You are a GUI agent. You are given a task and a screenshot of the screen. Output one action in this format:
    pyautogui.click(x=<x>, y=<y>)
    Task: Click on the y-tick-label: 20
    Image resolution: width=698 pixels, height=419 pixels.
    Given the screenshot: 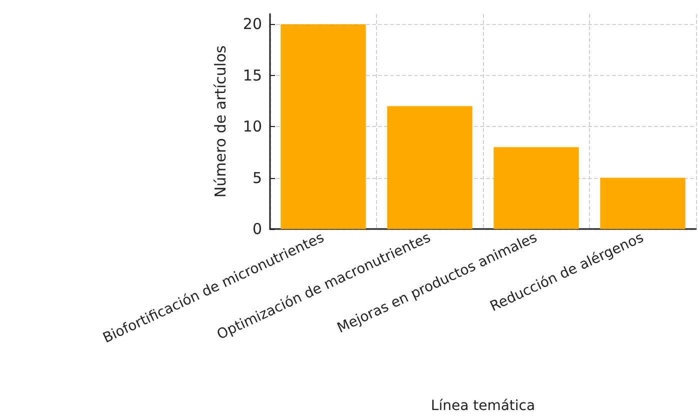 What is the action you would take?
    pyautogui.click(x=252, y=24)
    